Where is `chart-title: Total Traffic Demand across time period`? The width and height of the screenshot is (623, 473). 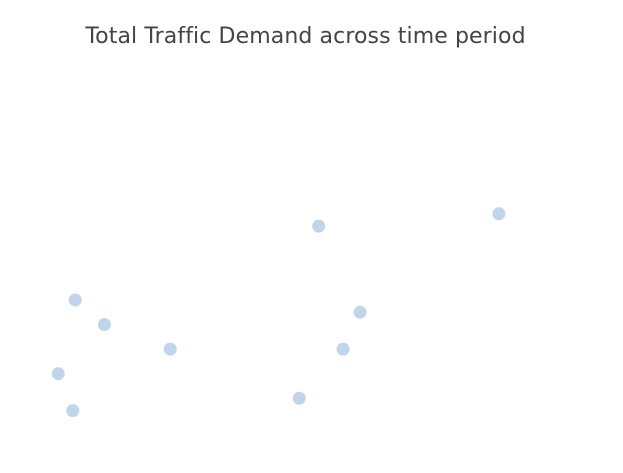
chart-title: Total Traffic Demand across time period is located at coordinates (305, 36).